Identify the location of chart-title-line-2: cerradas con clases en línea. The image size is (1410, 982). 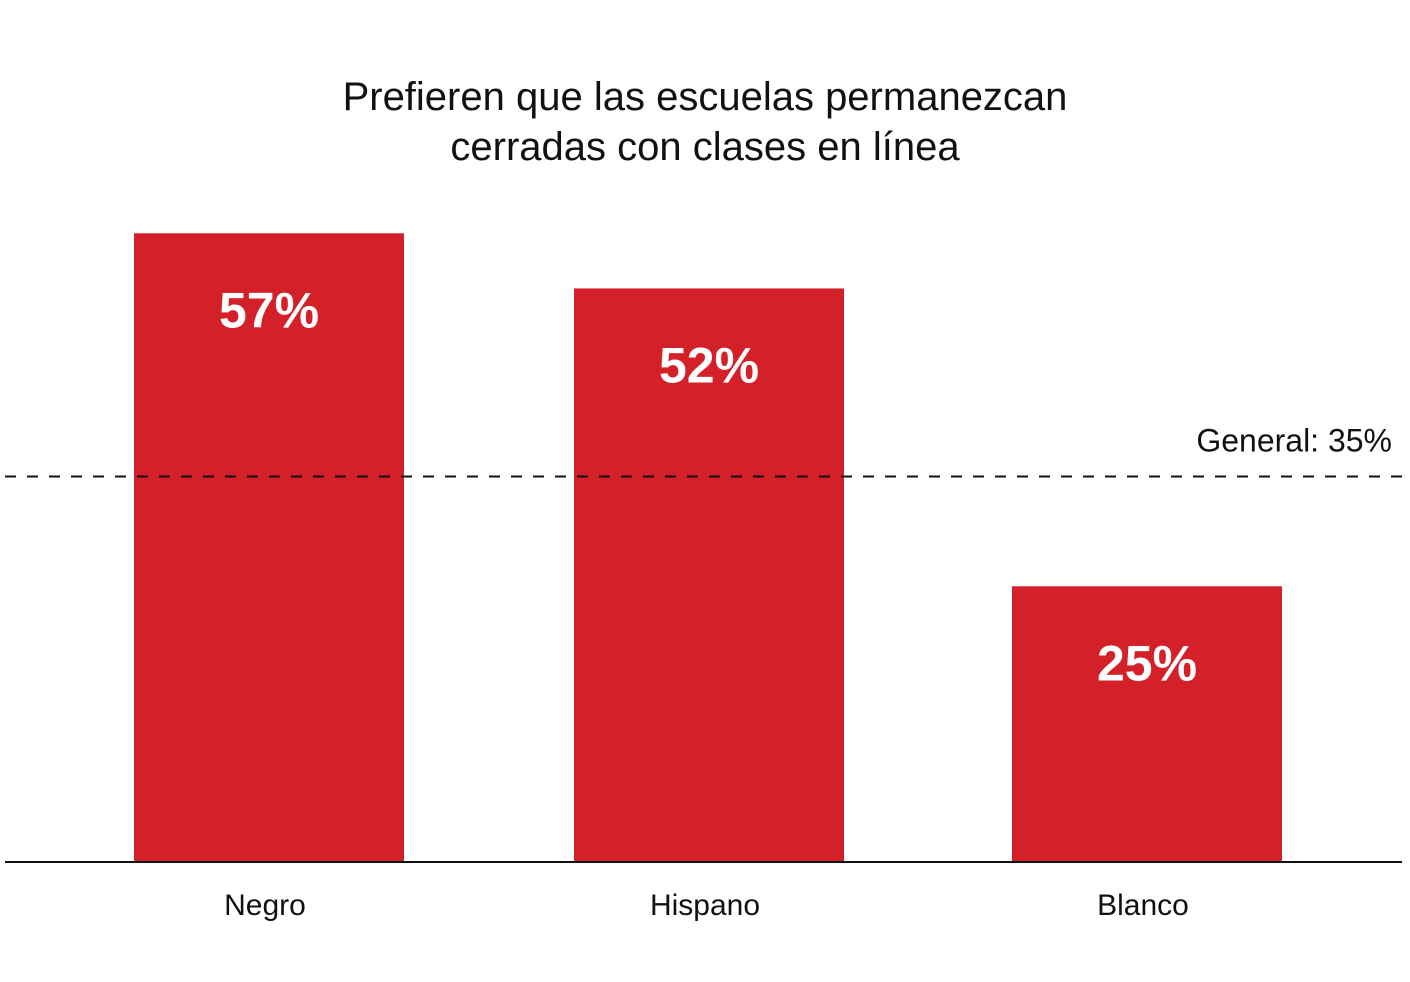
(705, 147).